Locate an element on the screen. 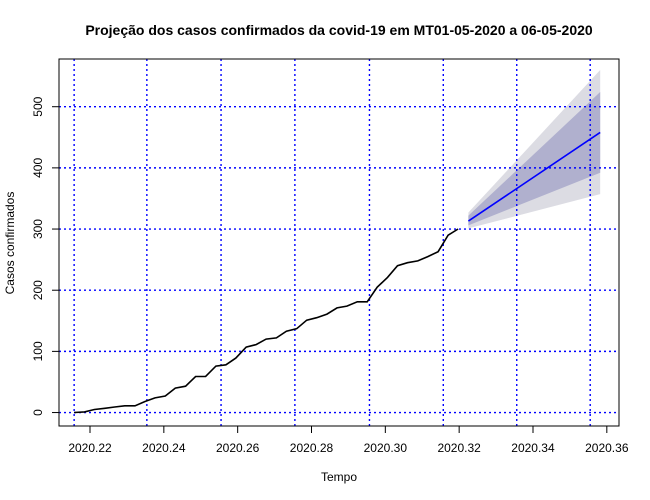  x-tick-label: 2020.32 is located at coordinates (459, 448).